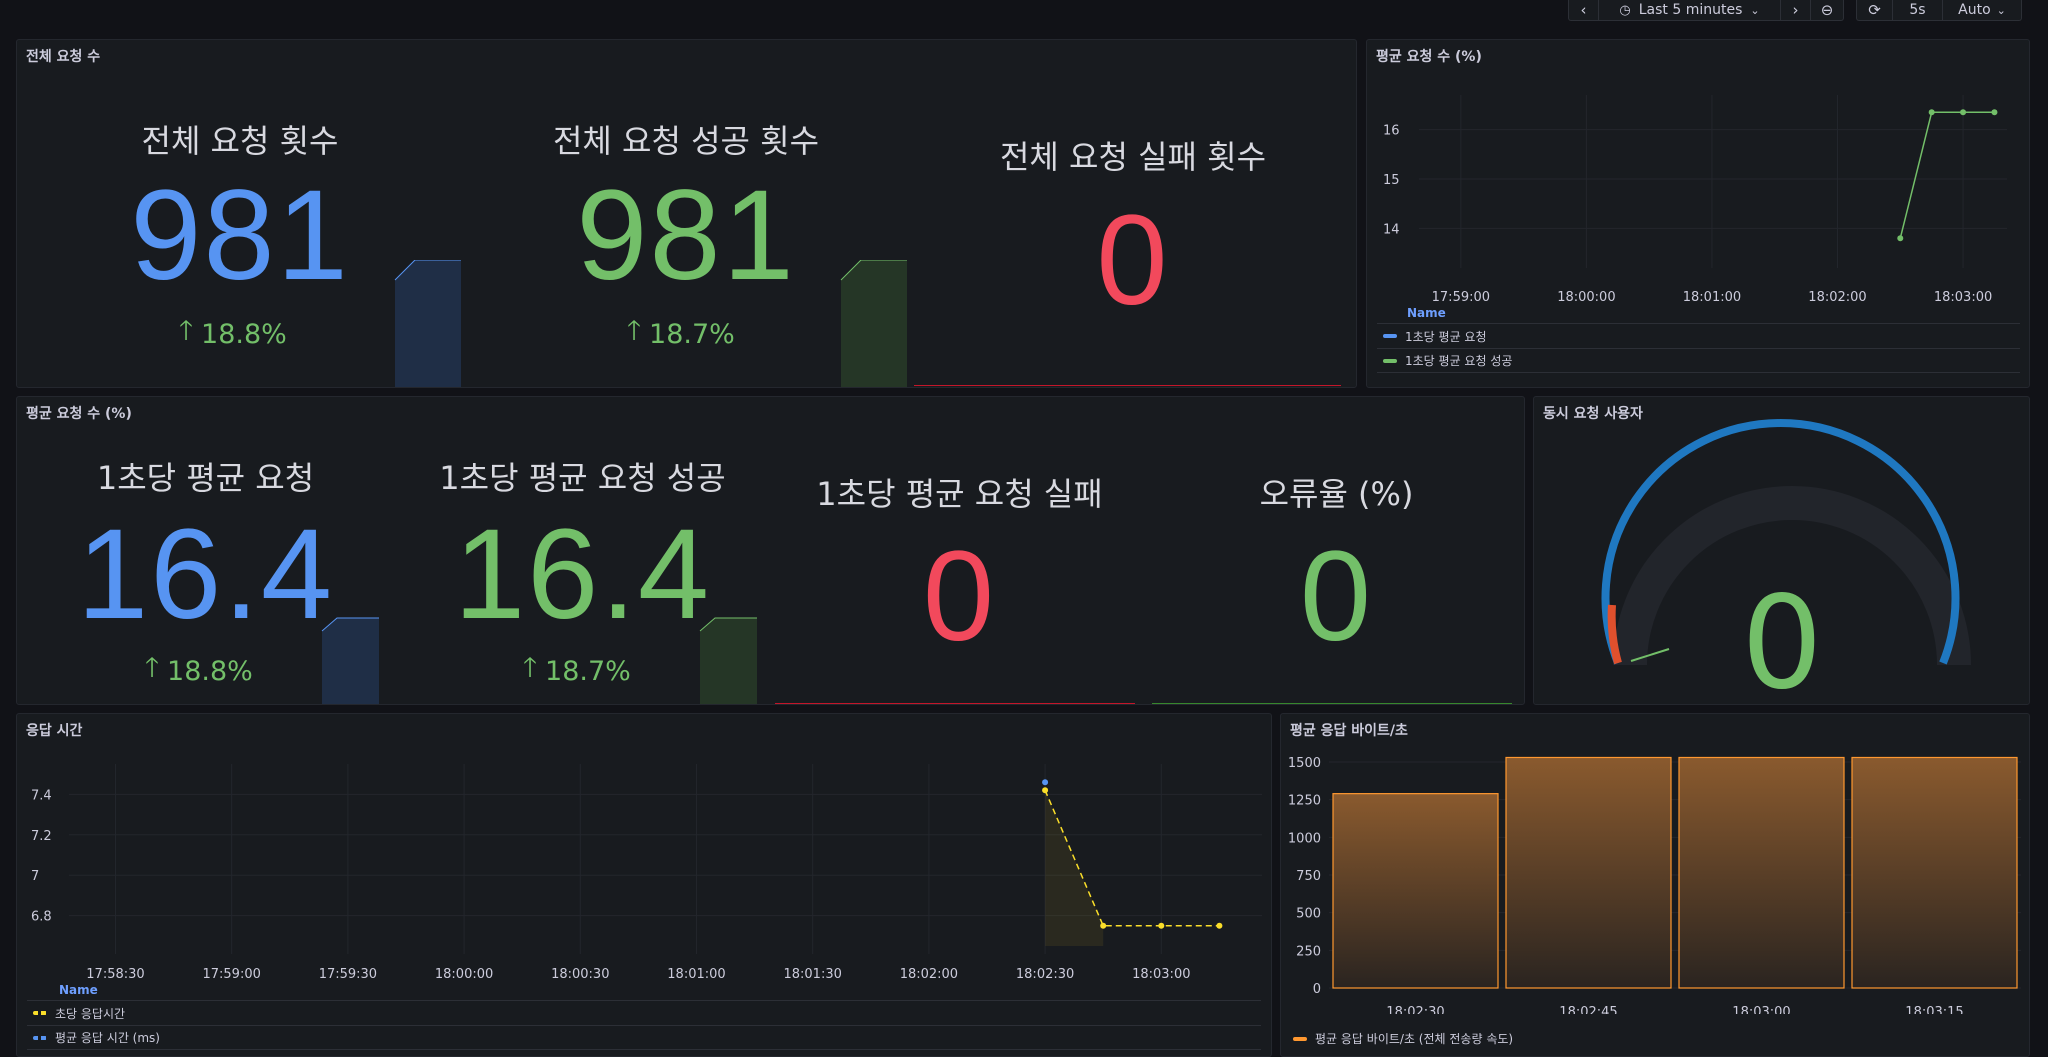 The height and width of the screenshot is (1057, 2048). Describe the element at coordinates (1827, 10) in the screenshot. I see `zoom-out-button: ⊖` at that location.